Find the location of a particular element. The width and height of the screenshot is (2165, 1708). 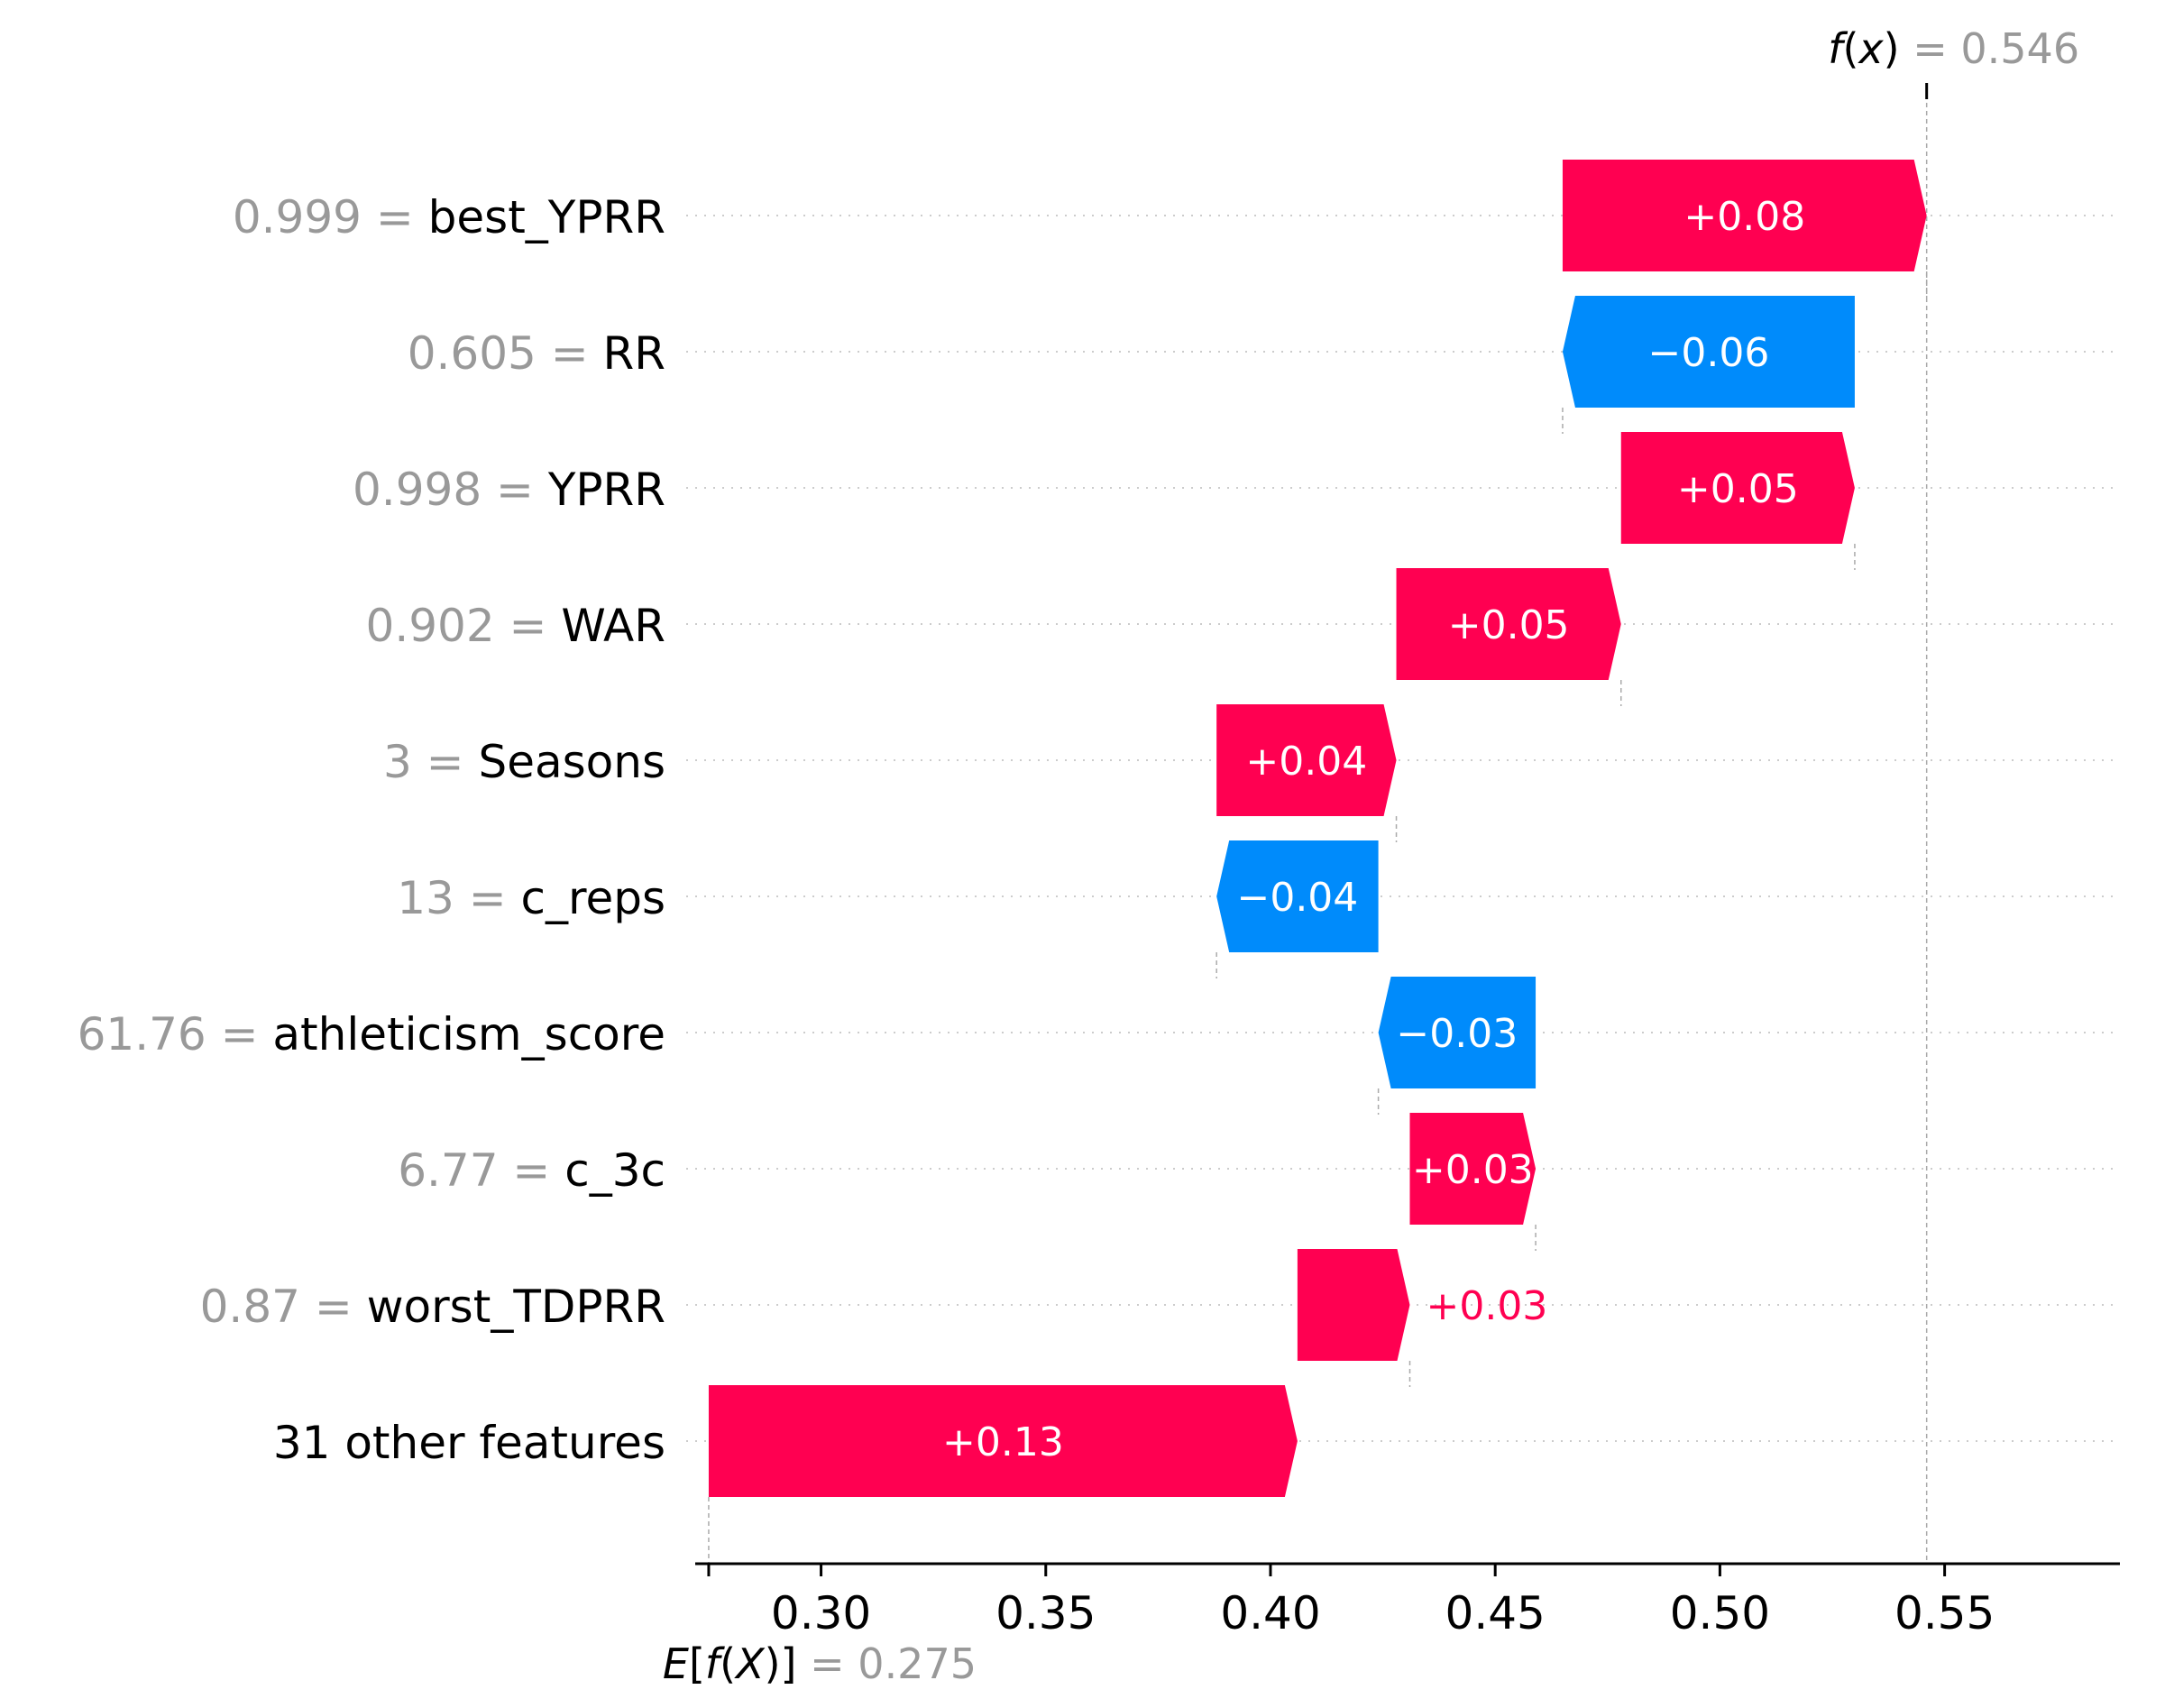

base-value-label: E[f(X)] = 0.275 is located at coordinates (820, 1663).